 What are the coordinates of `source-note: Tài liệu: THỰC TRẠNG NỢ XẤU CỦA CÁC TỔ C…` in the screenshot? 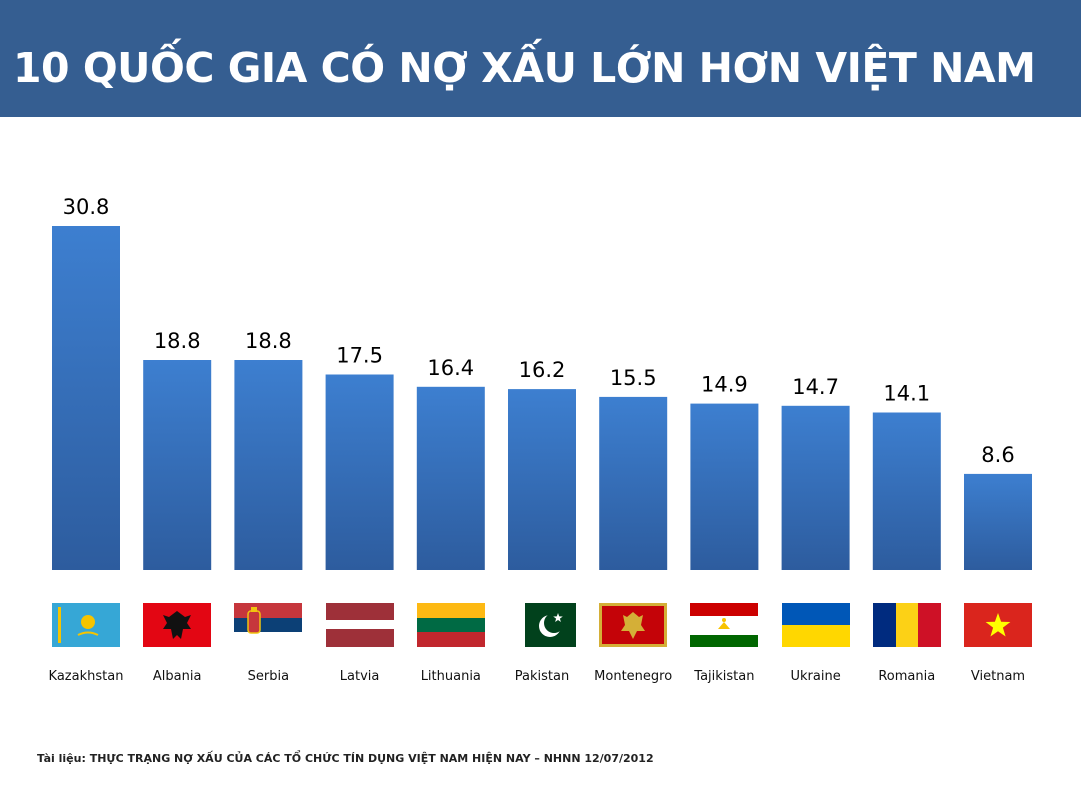 It's located at (345, 758).